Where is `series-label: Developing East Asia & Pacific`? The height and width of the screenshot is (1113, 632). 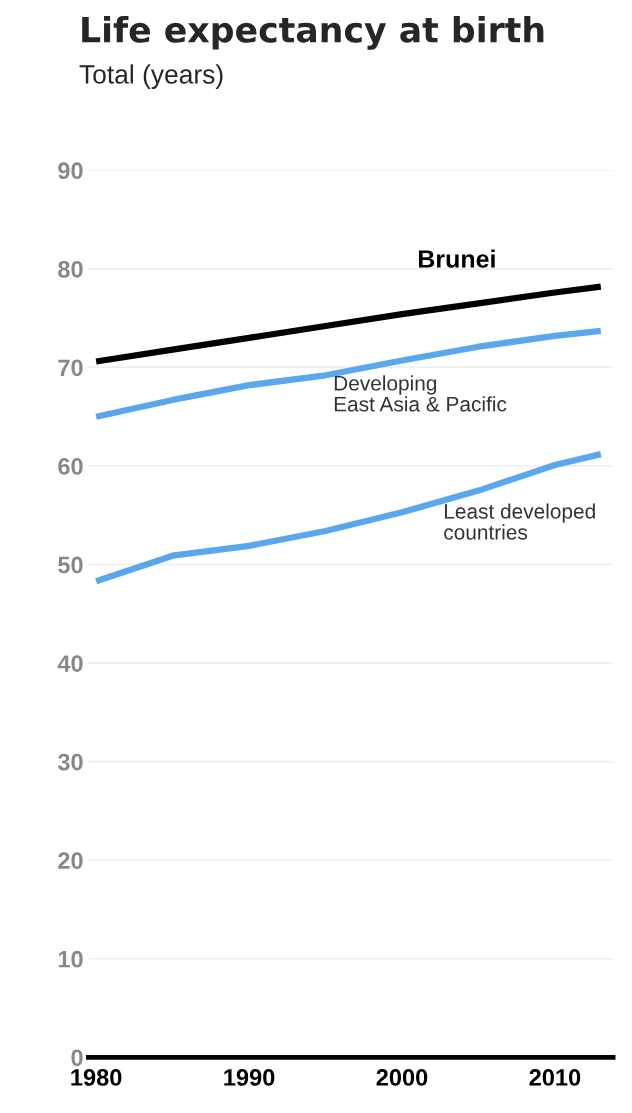 series-label: Developing East Asia & Pacific is located at coordinates (420, 393).